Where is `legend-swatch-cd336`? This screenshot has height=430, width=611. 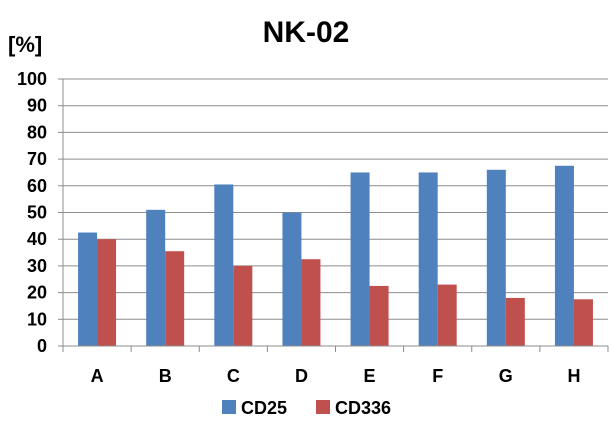
legend-swatch-cd336 is located at coordinates (323, 407).